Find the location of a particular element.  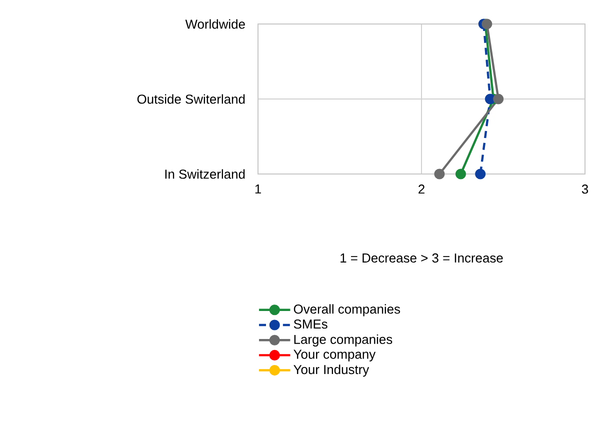

y-tick-label: Outside Switerland is located at coordinates (191, 99).